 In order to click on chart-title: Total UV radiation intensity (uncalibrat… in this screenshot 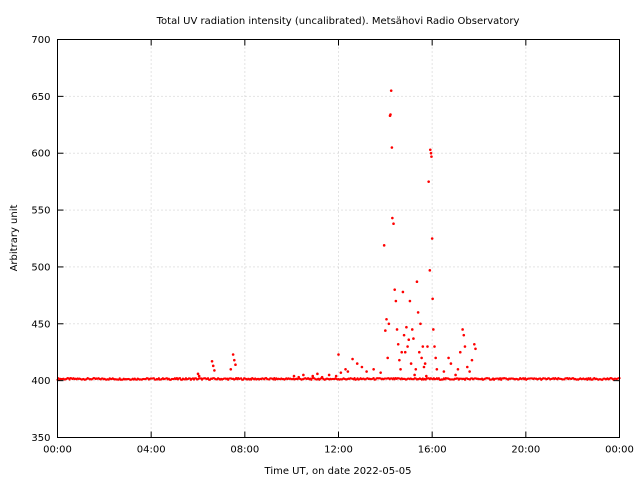, I will do `click(338, 21)`.